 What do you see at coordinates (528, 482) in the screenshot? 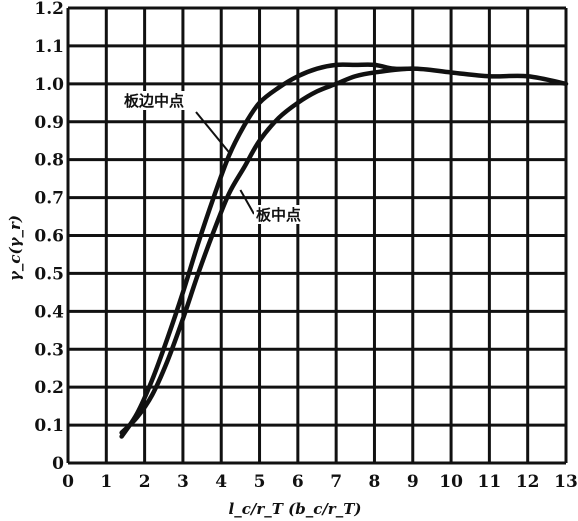
I see `x-tick-label: 12` at bounding box center [528, 482].